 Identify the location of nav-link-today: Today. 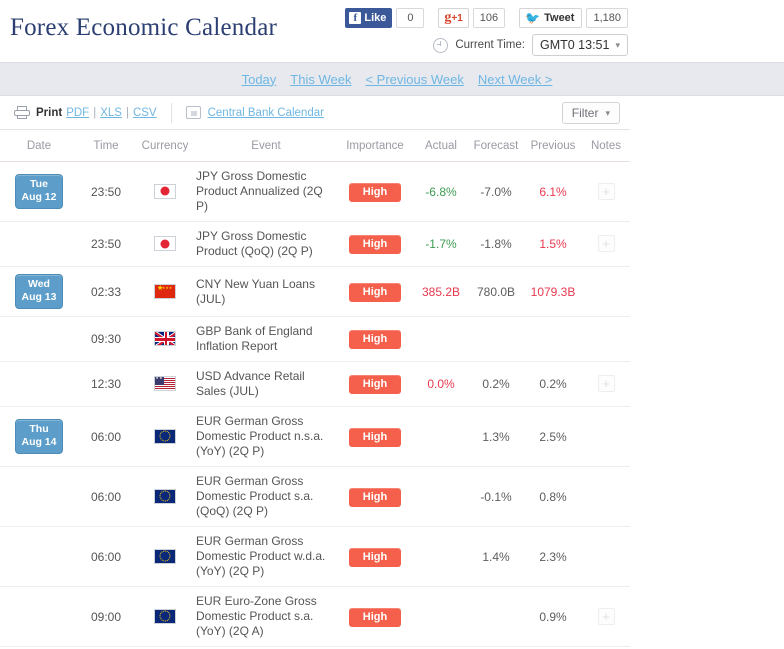
(259, 79).